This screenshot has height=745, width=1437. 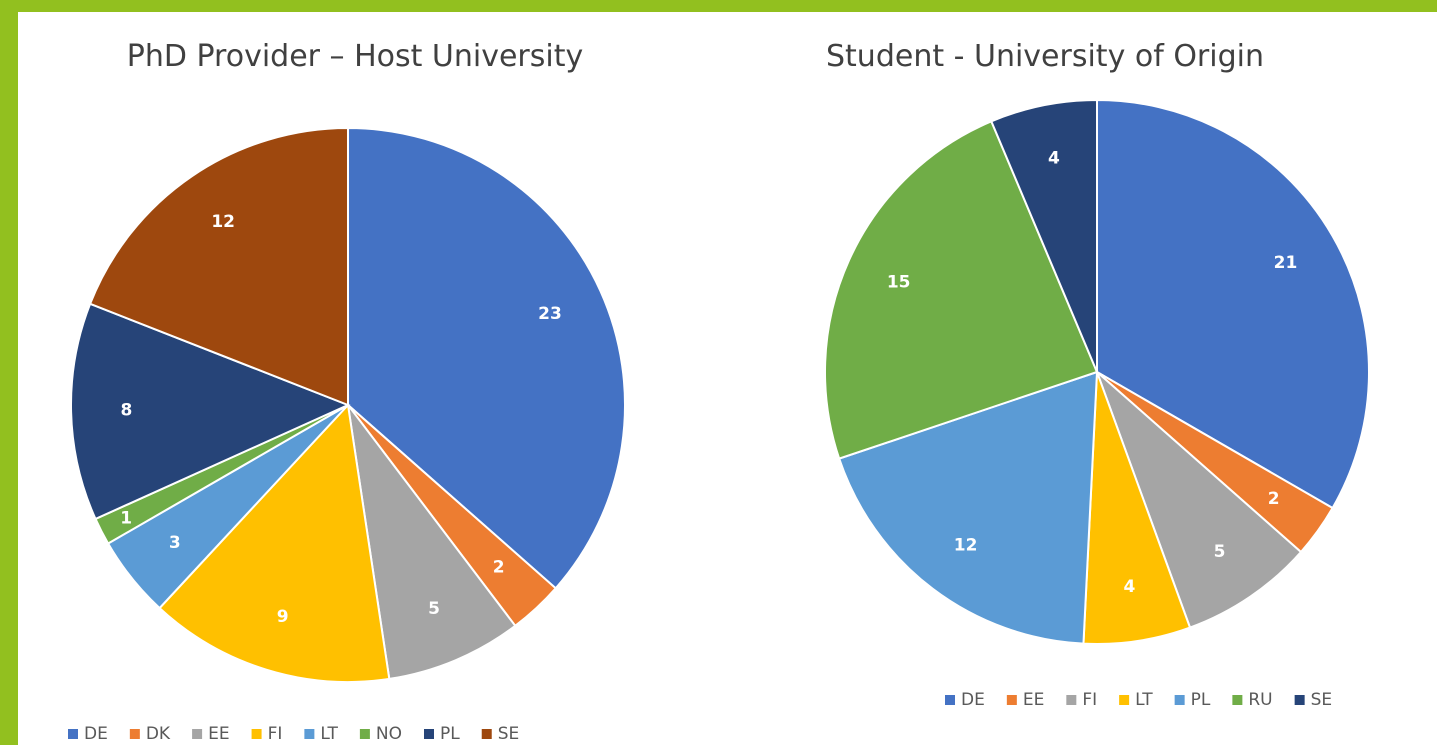 I want to click on data-label: 15, so click(x=899, y=283).